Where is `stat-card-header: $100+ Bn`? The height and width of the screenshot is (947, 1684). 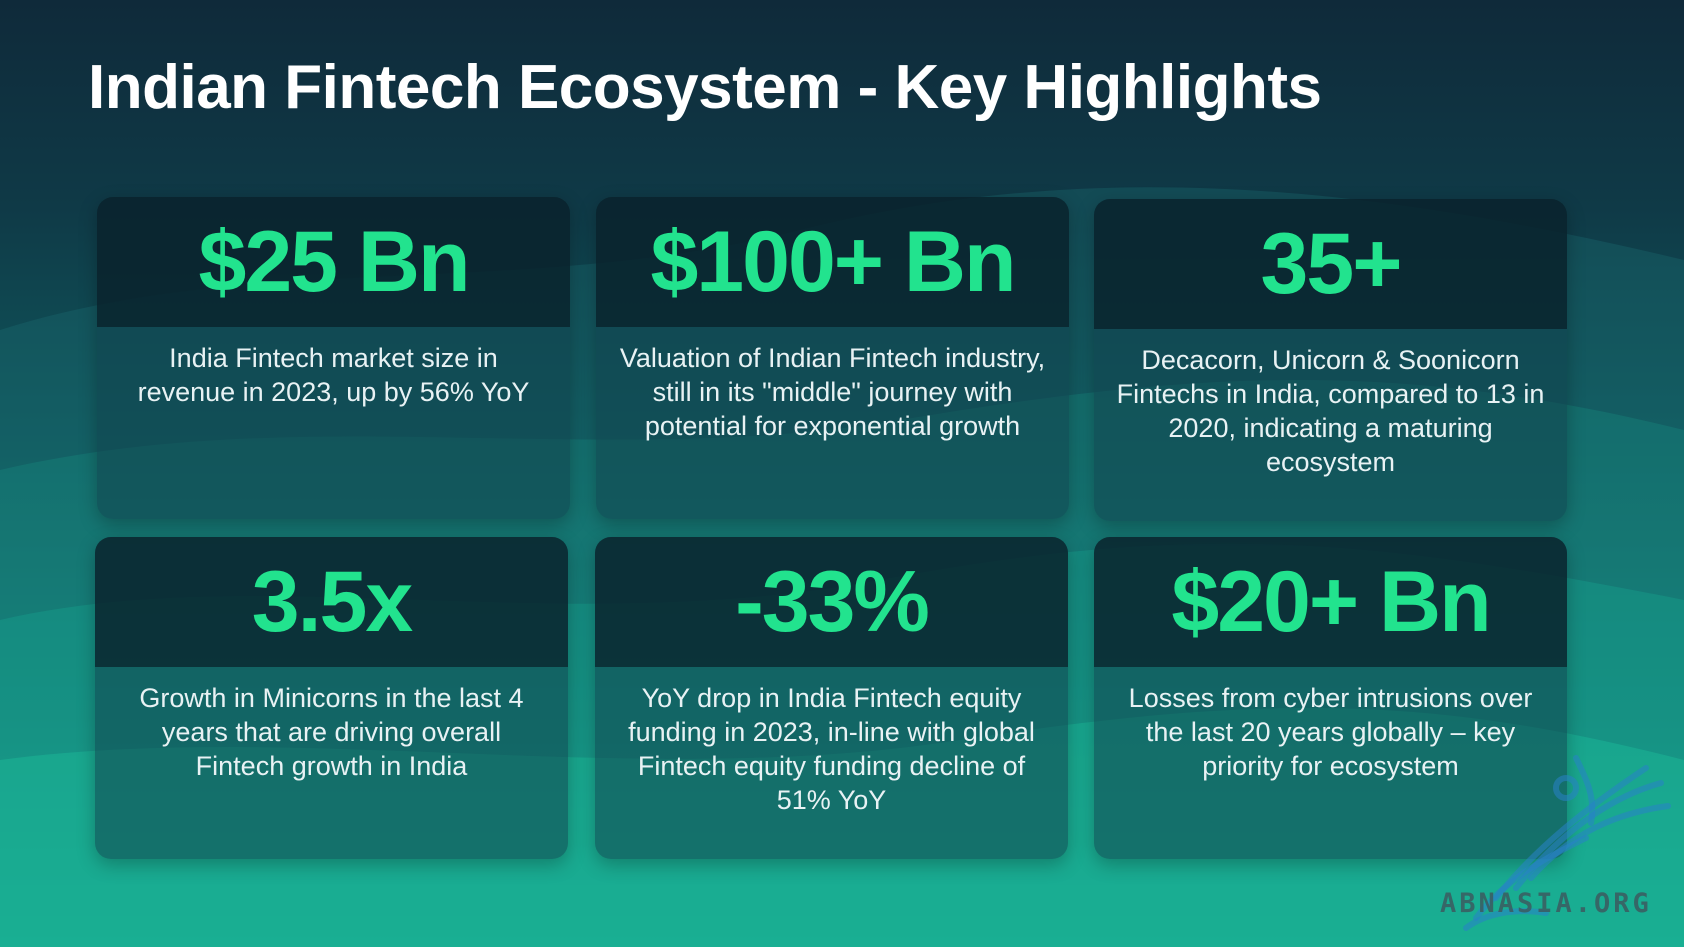 stat-card-header: $100+ Bn is located at coordinates (832, 262).